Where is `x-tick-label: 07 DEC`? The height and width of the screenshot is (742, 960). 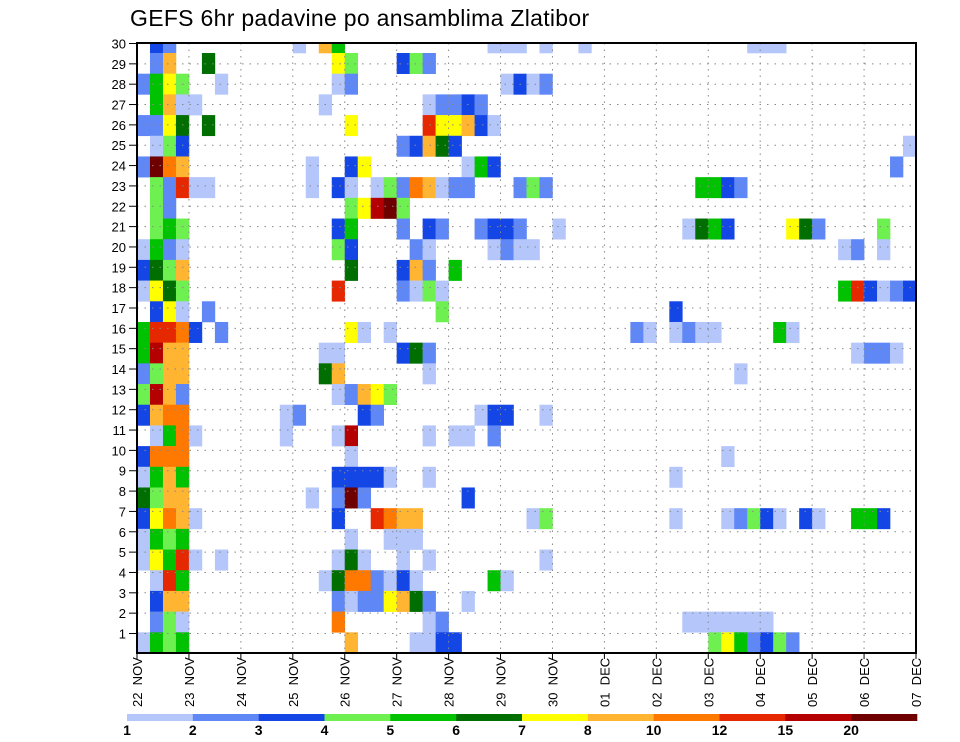
x-tick-label: 07 DEC is located at coordinates (916, 682).